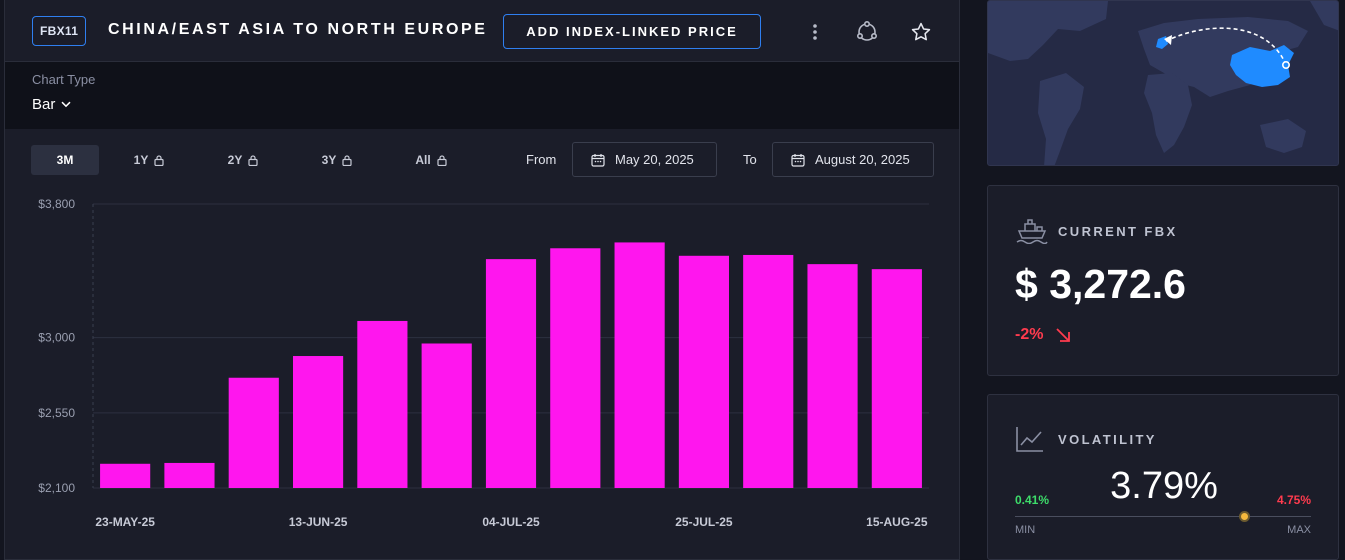 This screenshot has height=560, width=1345. What do you see at coordinates (541, 159) in the screenshot?
I see `from-label: From` at bounding box center [541, 159].